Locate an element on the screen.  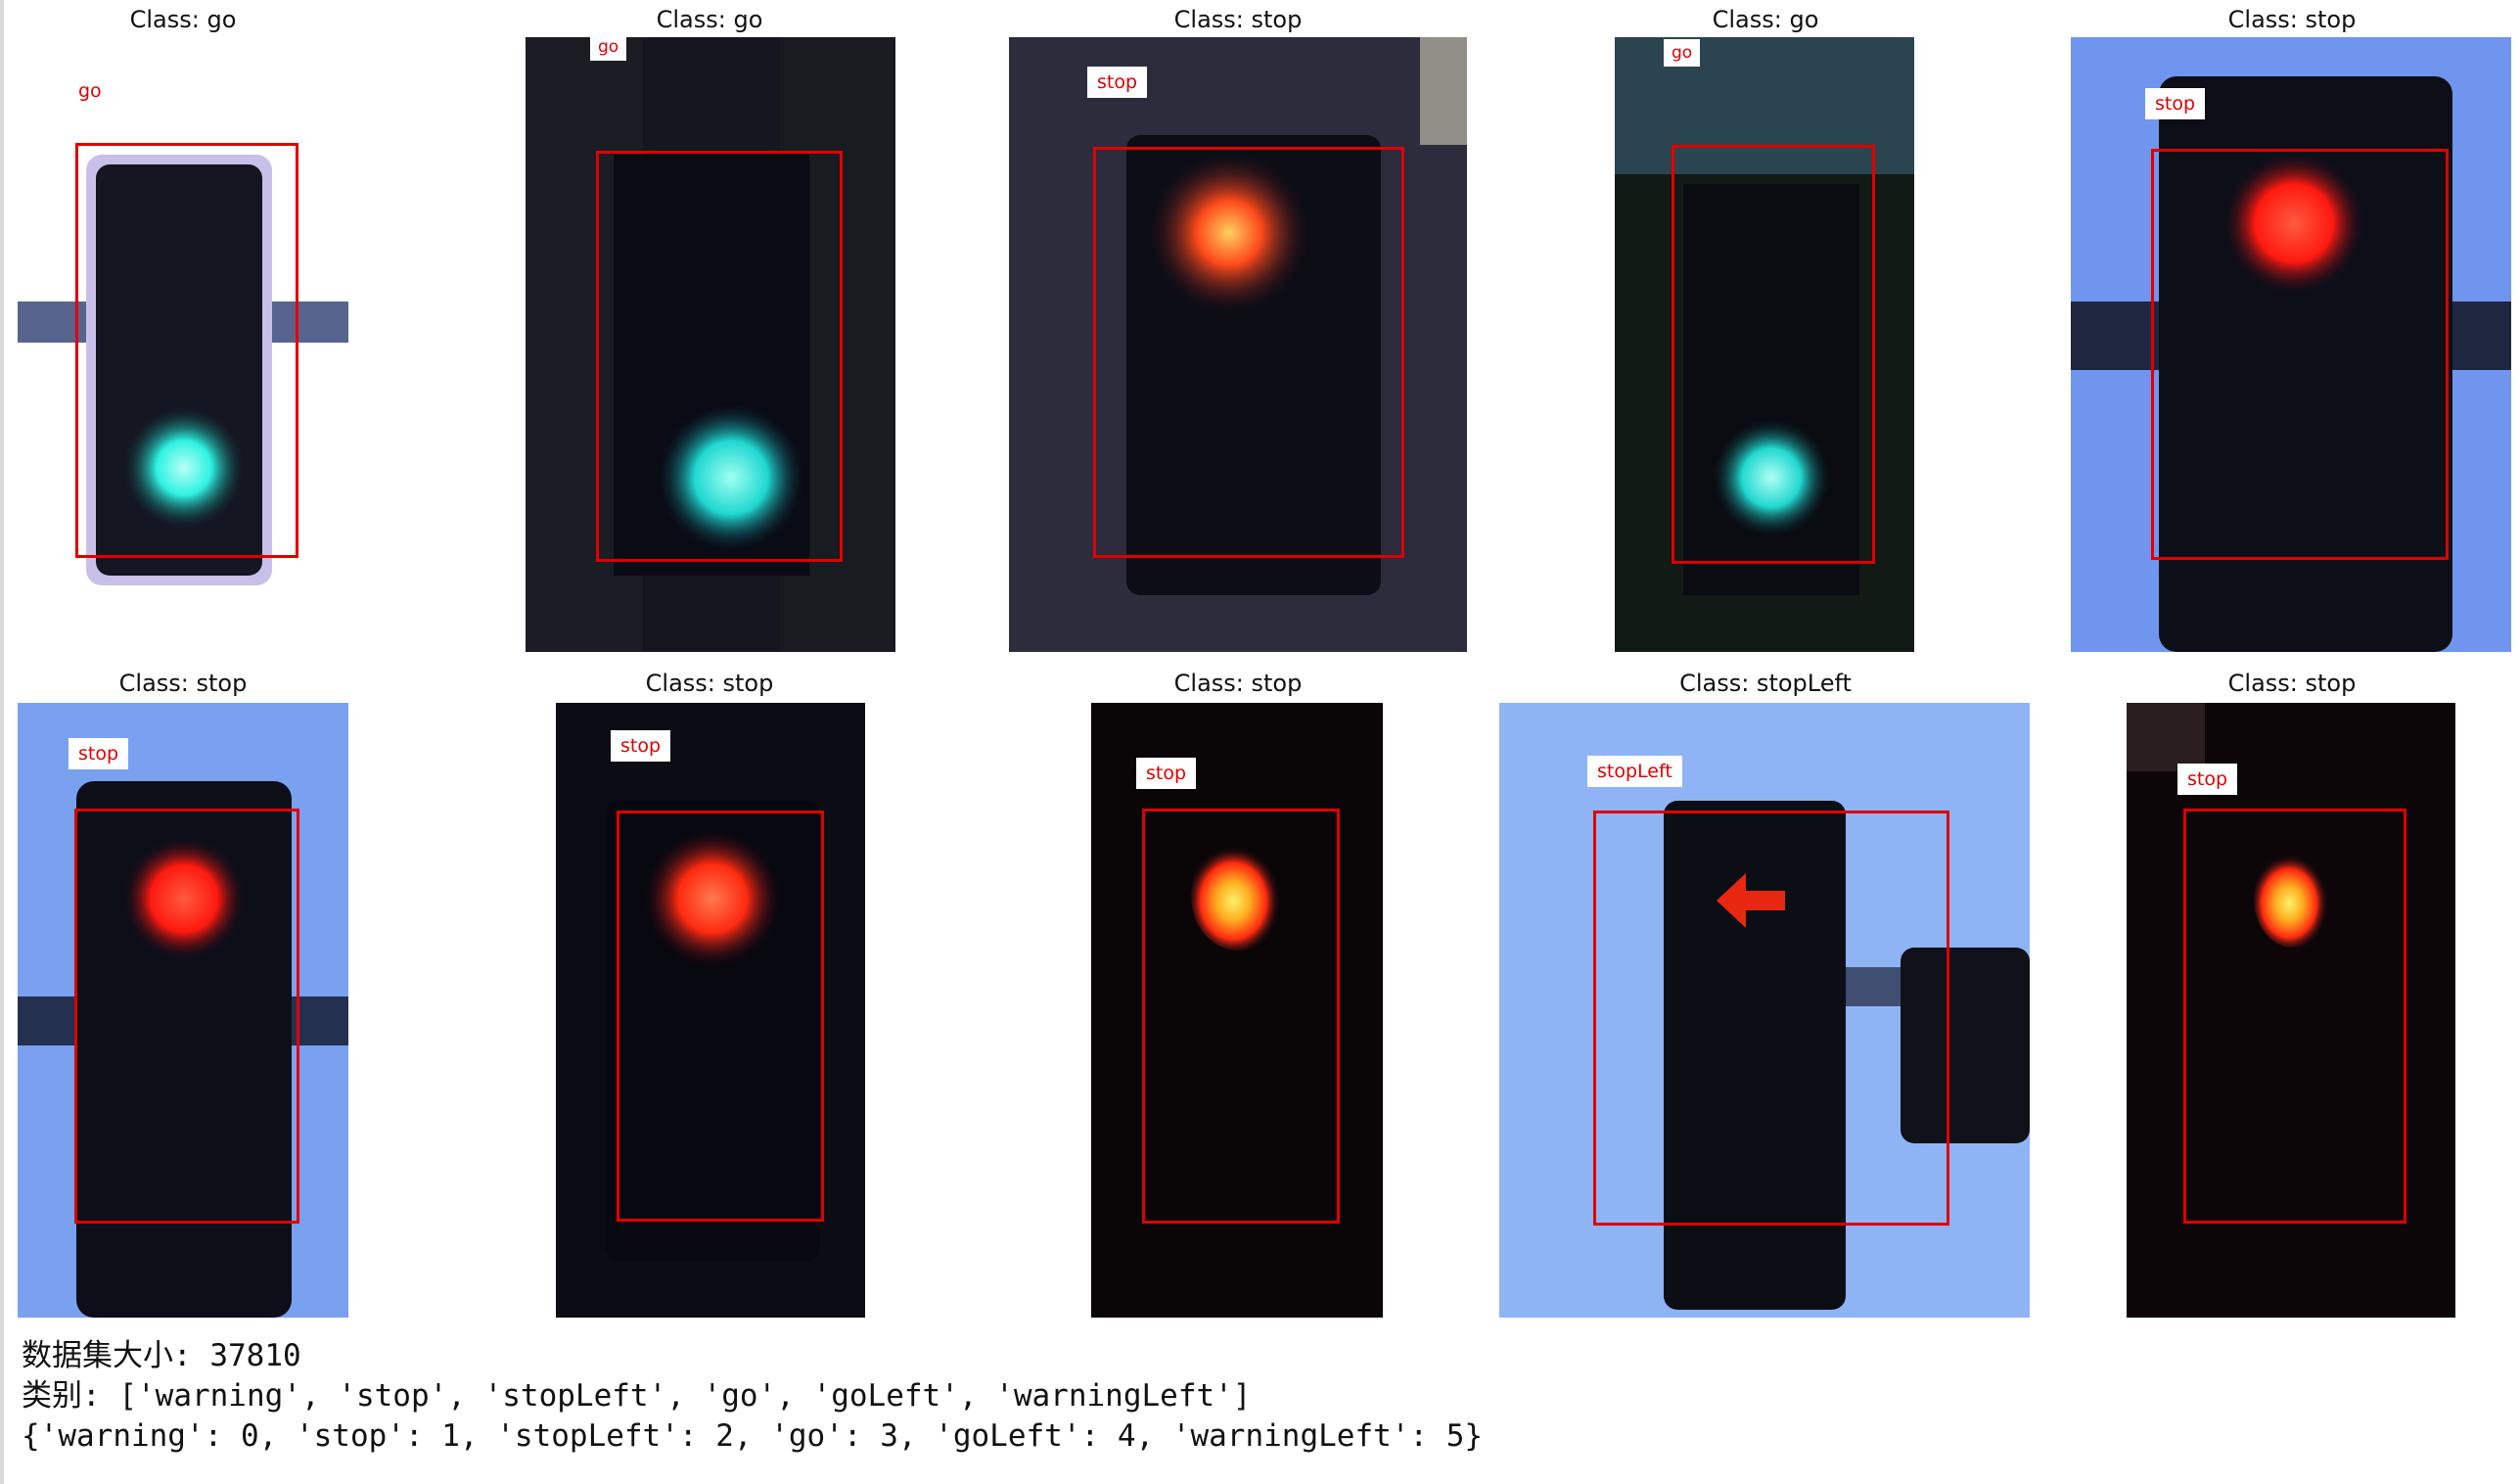
traffic-light-image: stopLeft is located at coordinates (1764, 1010).